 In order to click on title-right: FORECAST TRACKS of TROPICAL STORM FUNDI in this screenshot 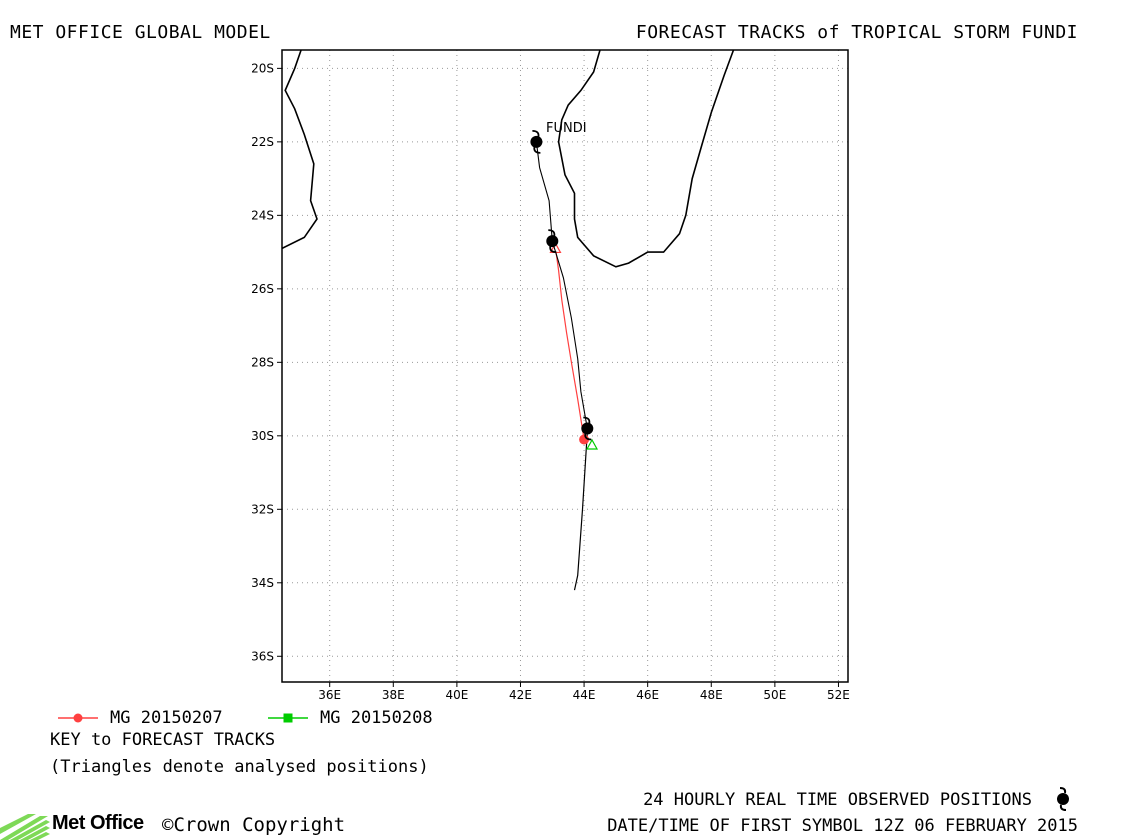, I will do `click(856, 32)`.